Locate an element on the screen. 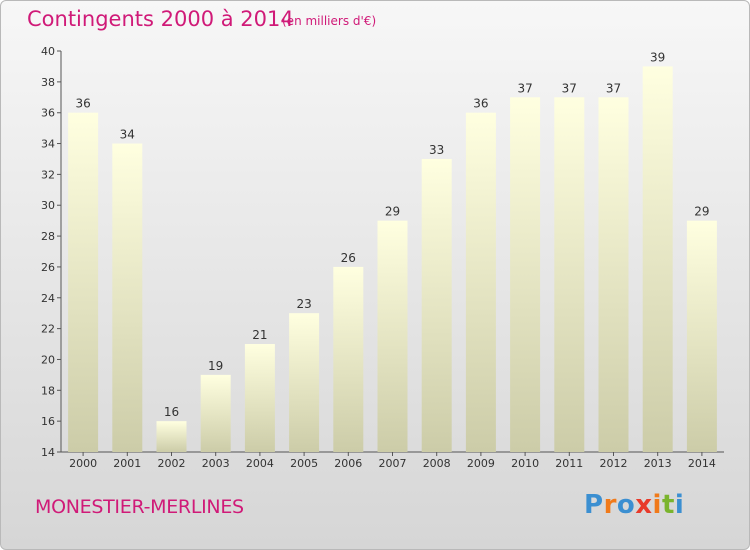 The image size is (750, 550). data-label-2000: 36 is located at coordinates (82, 104).